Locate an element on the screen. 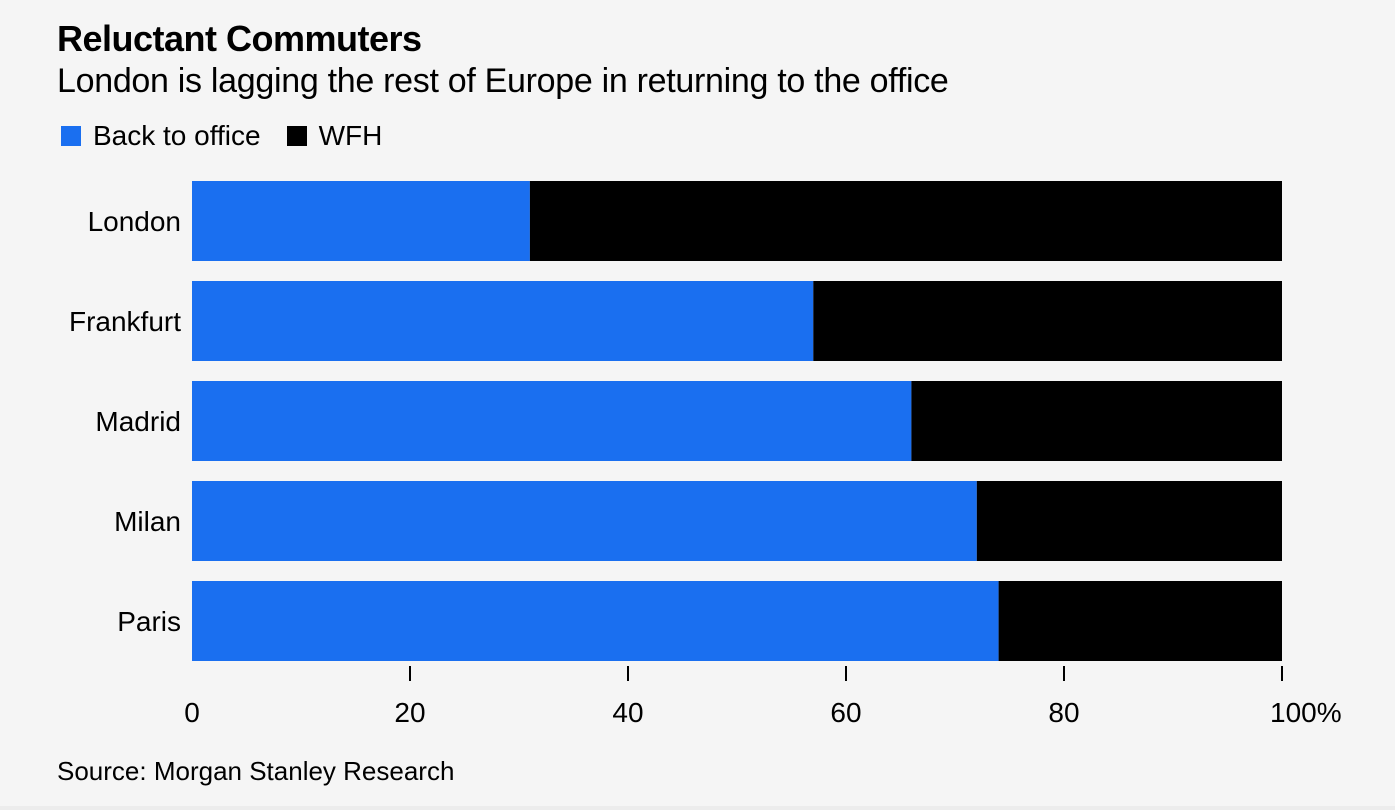  legend: Back to office WFH is located at coordinates (234, 136).